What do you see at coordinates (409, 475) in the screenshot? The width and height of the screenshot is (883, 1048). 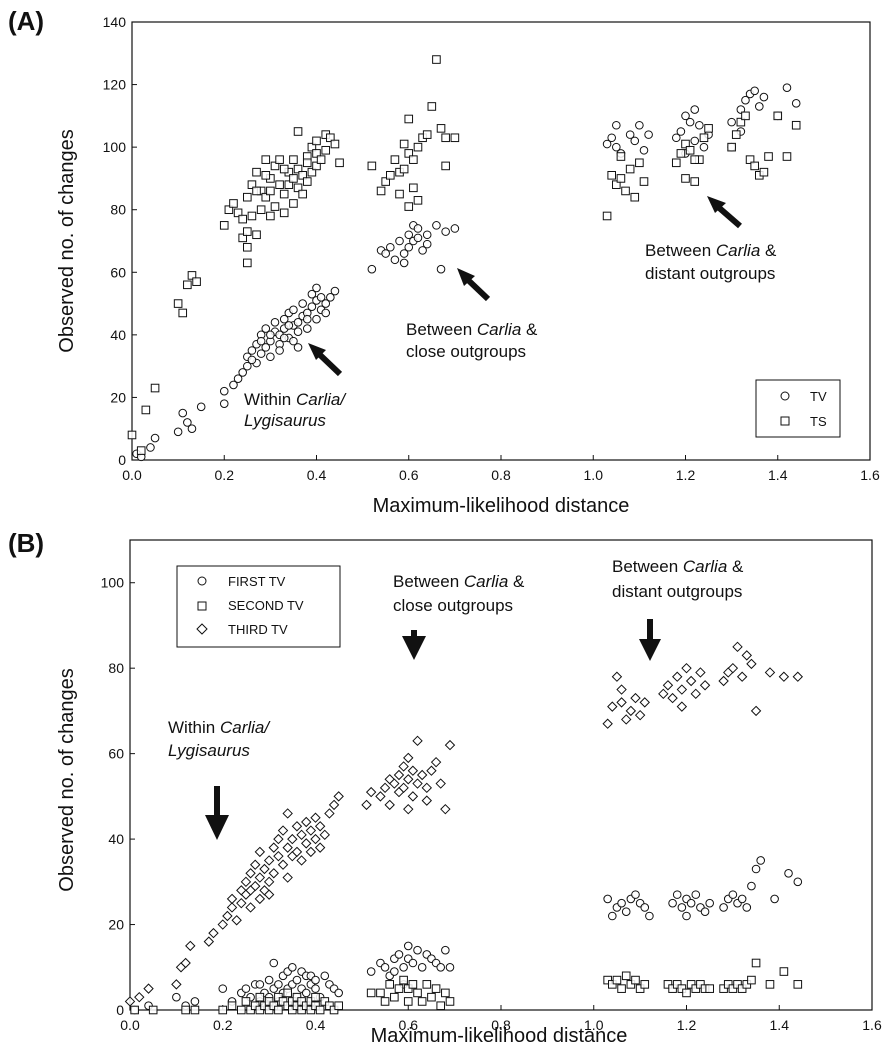 I see `panel-a-x-tick-label: 0.6` at bounding box center [409, 475].